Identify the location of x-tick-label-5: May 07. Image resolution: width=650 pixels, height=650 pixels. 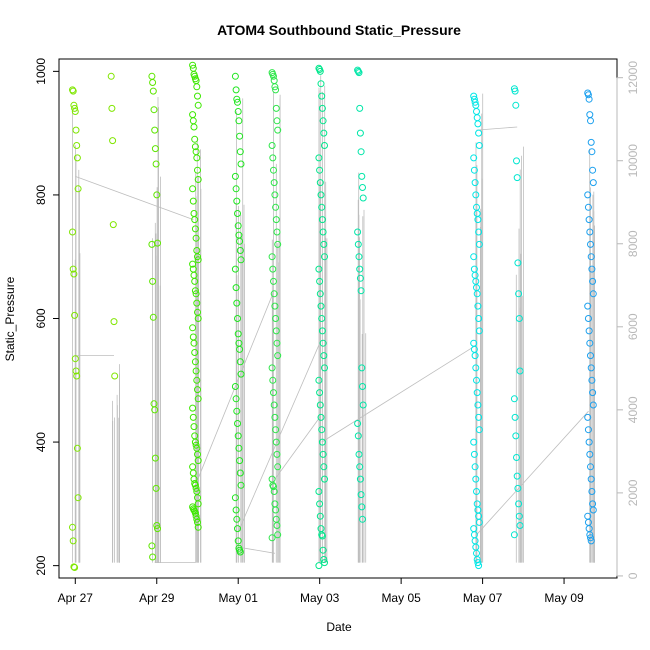
(483, 598).